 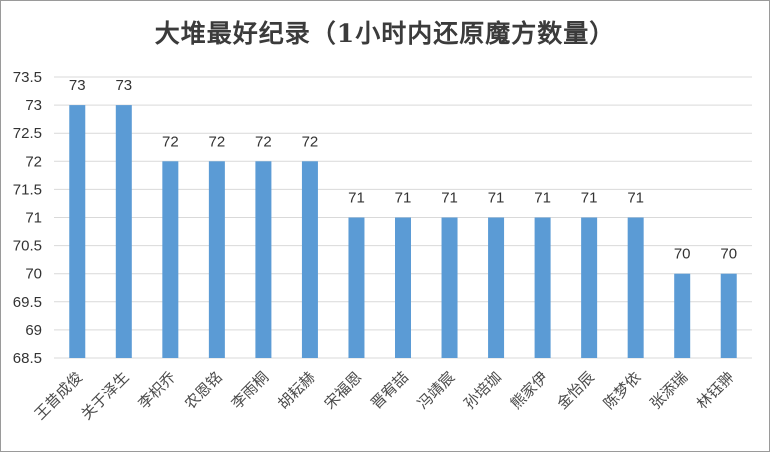 What do you see at coordinates (203, 390) in the screenshot?
I see `x-tick-label: 农恩铭` at bounding box center [203, 390].